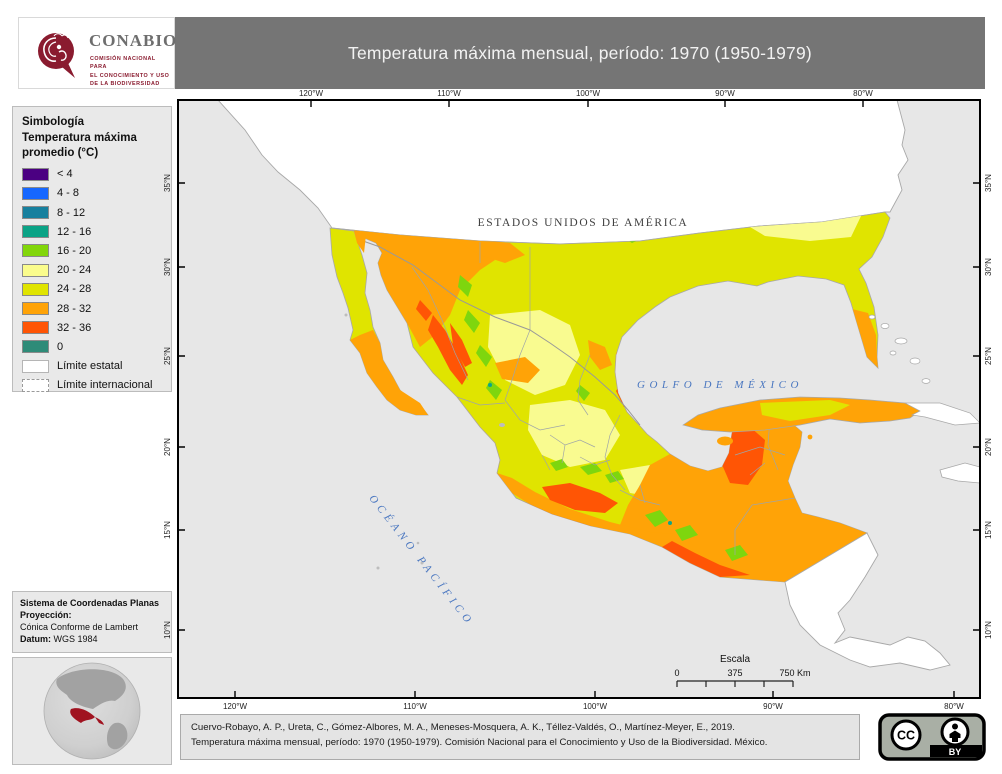  I want to click on globe-locator-icon, so click(92, 711).